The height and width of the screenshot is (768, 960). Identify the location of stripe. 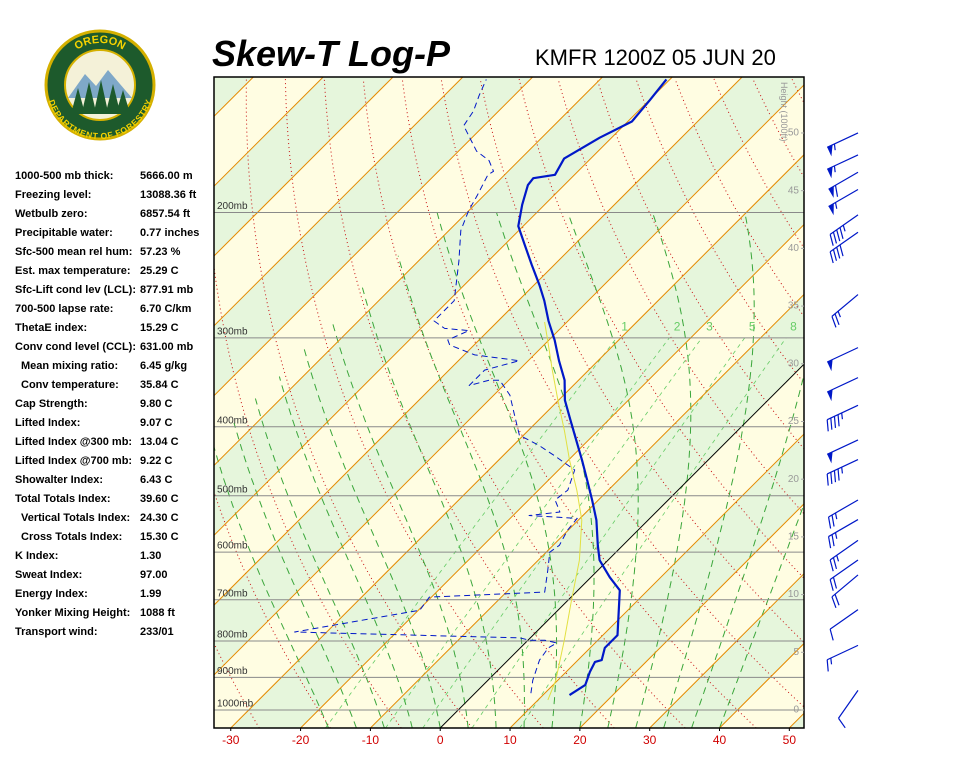
(796, 720).